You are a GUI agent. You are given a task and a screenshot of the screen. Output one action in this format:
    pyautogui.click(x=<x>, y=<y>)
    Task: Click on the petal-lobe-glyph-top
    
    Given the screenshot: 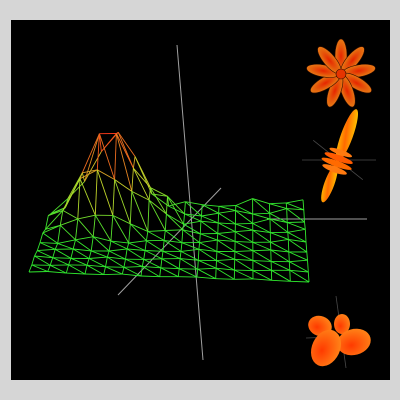 What is the action you would take?
    pyautogui.click(x=341, y=73)
    